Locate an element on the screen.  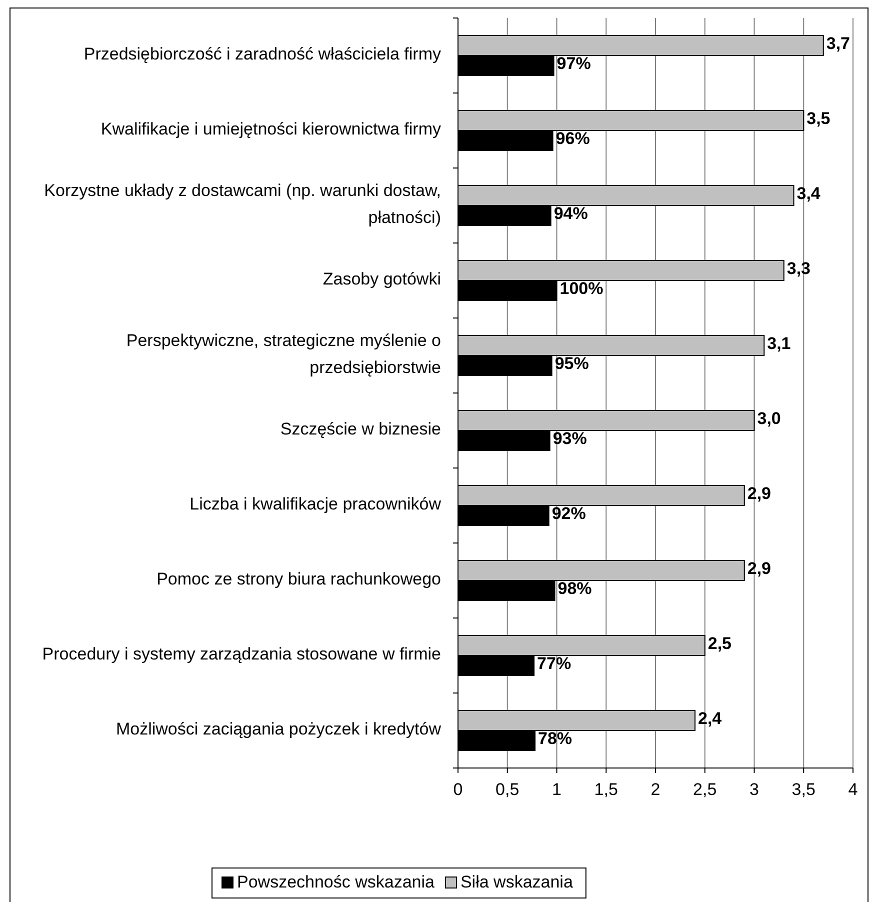
data-label: 93% is located at coordinates (569, 438).